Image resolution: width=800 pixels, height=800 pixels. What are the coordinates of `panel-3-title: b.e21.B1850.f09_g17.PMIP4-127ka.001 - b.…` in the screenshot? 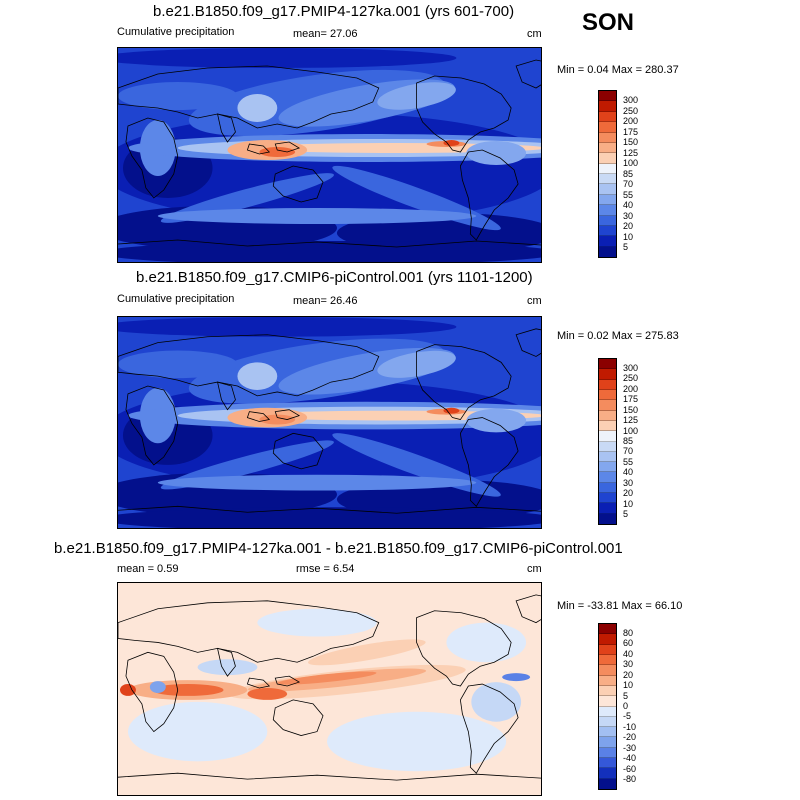 It's located at (338, 548).